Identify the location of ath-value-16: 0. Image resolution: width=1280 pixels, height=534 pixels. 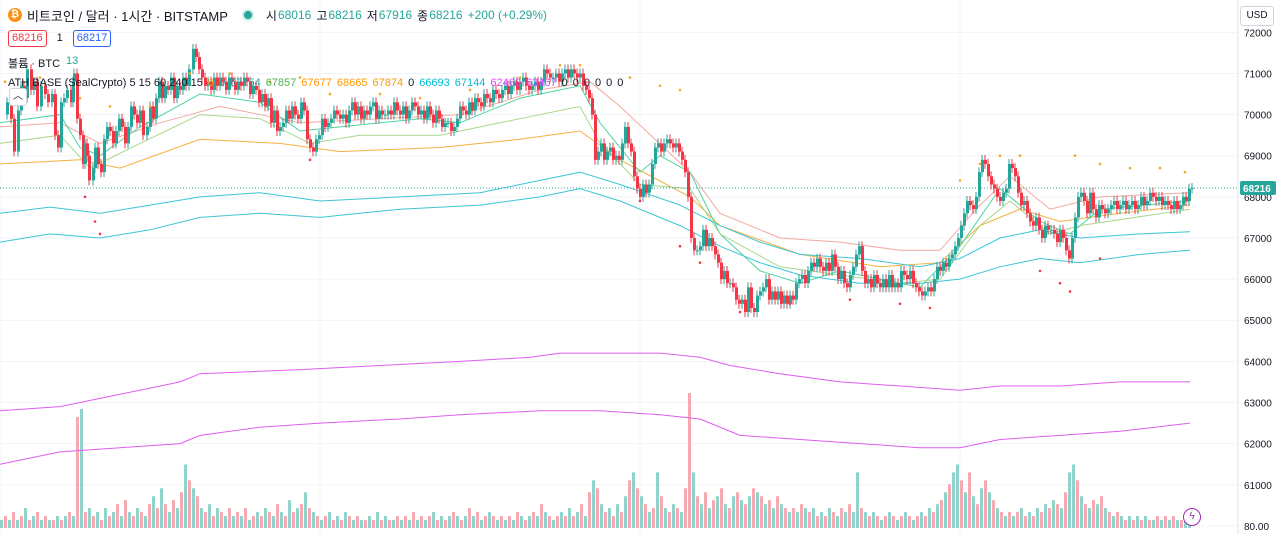
(609, 83).